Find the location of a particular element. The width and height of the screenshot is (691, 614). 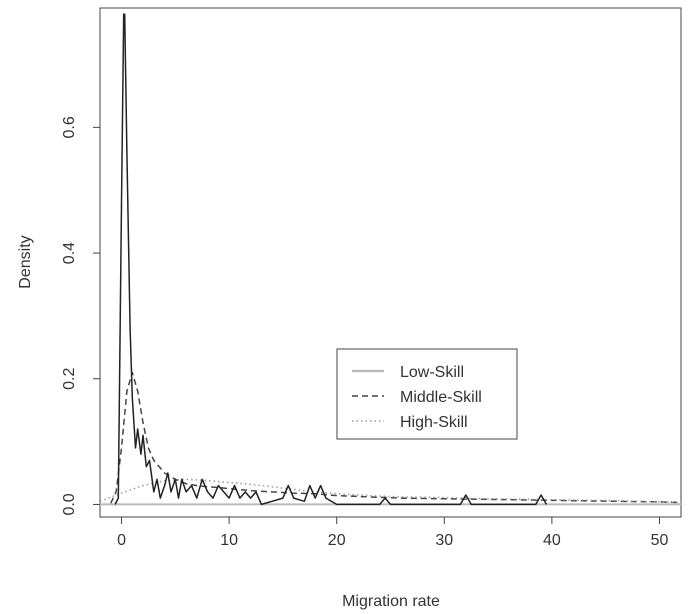

x-tick-label: 40 is located at coordinates (552, 540).